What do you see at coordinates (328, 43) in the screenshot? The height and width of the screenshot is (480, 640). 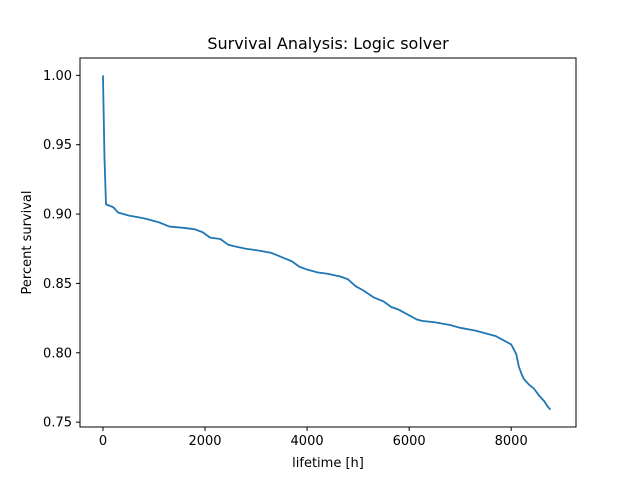 I see `chart-title: Survival Analysis: Logic solver` at bounding box center [328, 43].